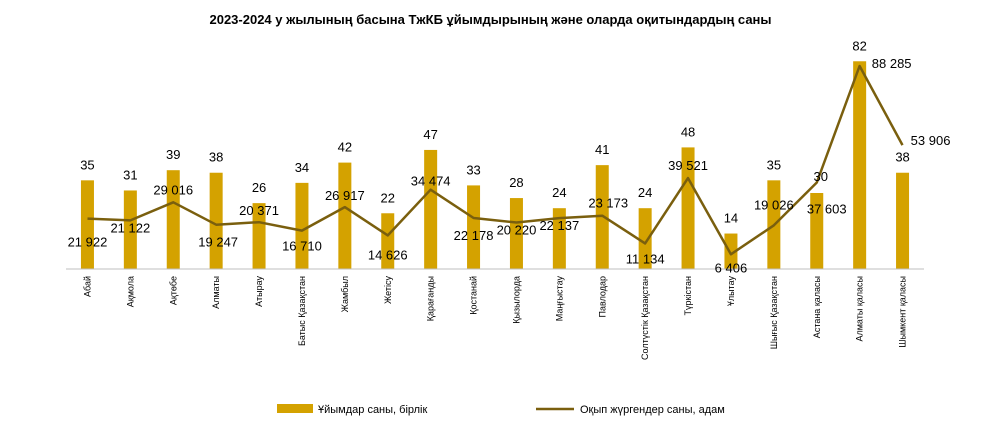 The height and width of the screenshot is (433, 981). I want to click on bar-value-label: 47, so click(430, 134).